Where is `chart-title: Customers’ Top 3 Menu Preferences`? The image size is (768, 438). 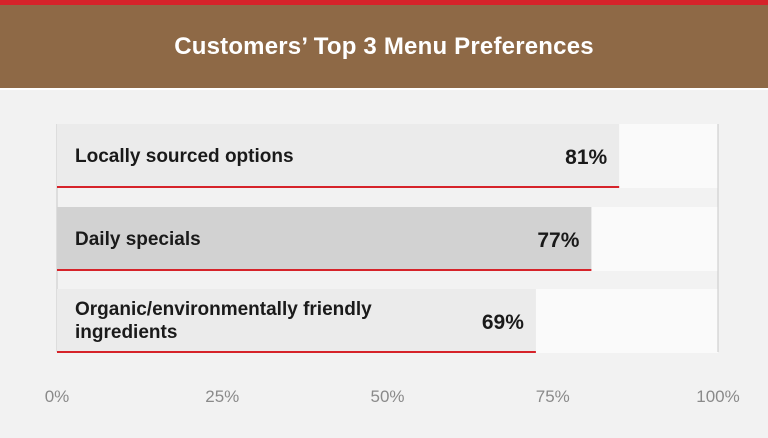 chart-title: Customers’ Top 3 Menu Preferences is located at coordinates (384, 46).